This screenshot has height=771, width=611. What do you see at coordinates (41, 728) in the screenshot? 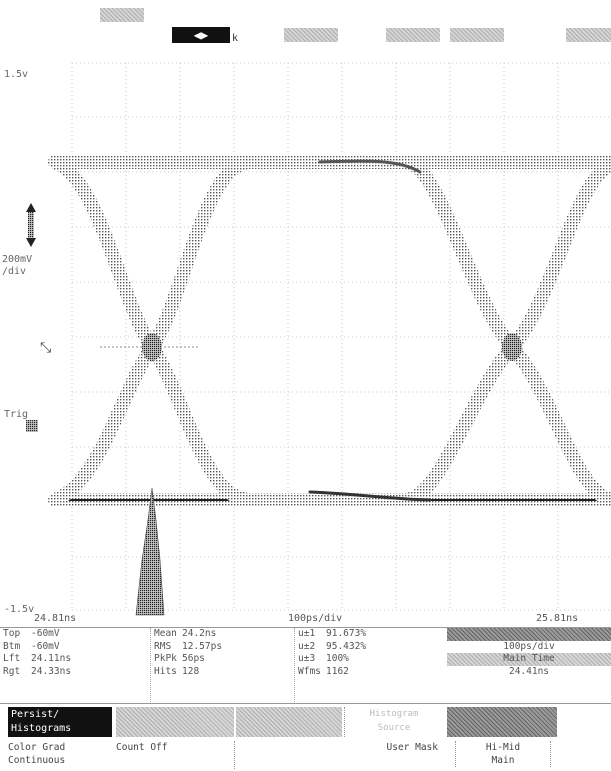
I see `histograms-label: Histograms` at bounding box center [41, 728].